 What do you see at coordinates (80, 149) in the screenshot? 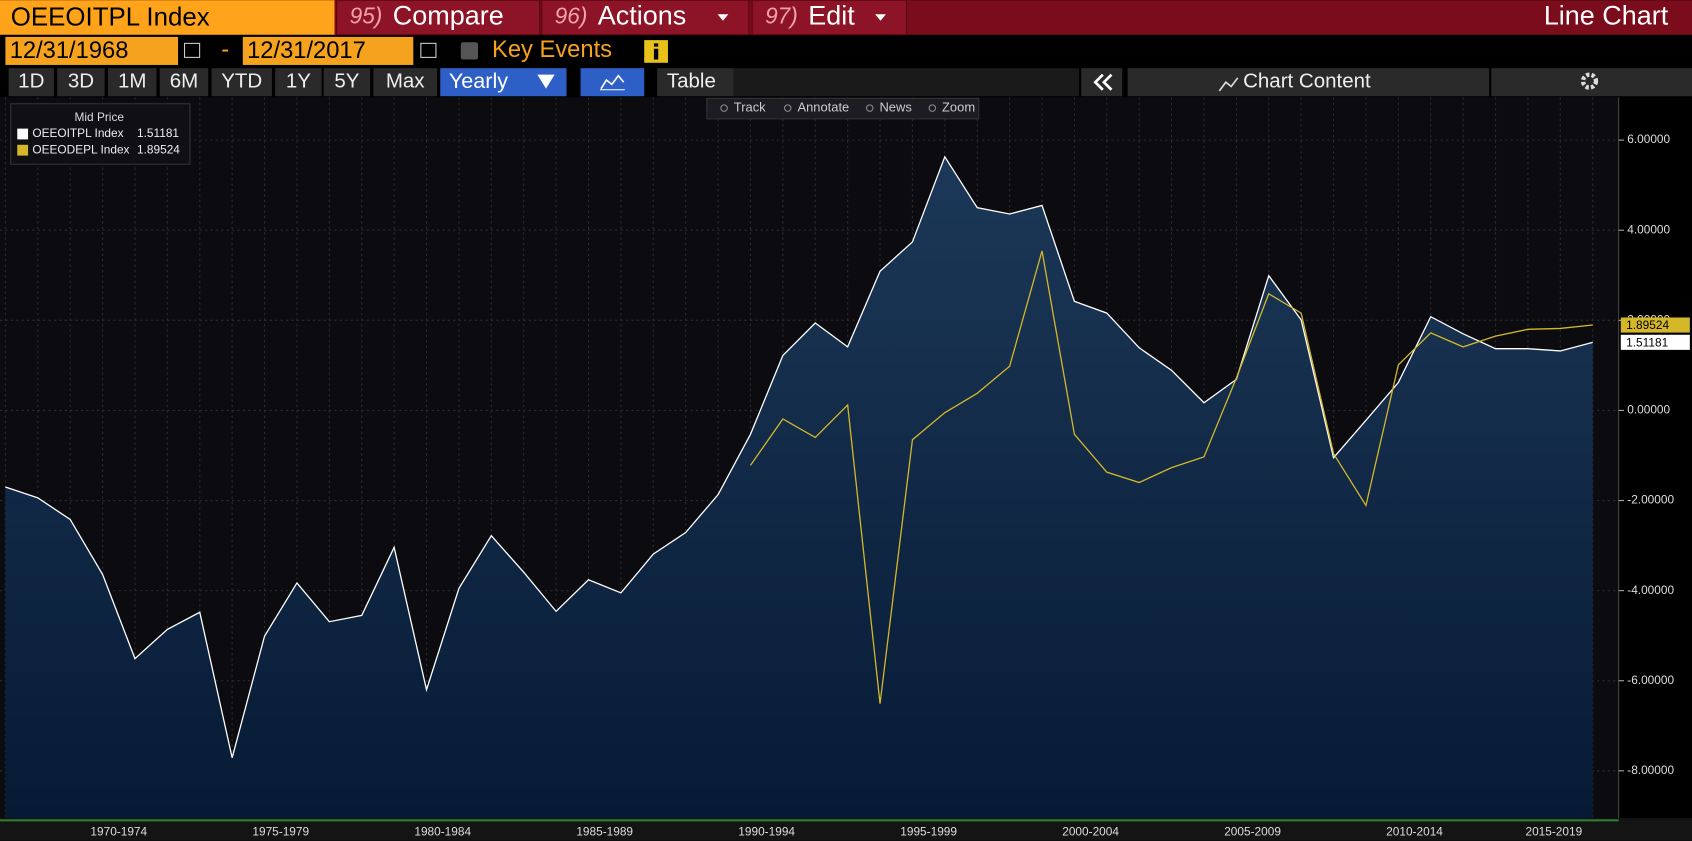
I see `legend-label: OEEODEPL Index` at bounding box center [80, 149].